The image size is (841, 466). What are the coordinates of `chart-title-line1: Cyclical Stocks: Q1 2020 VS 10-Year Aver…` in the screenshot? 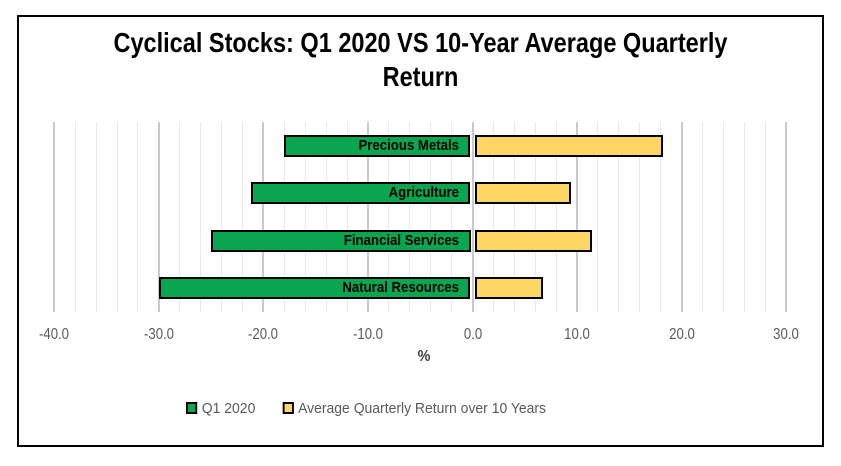 It's located at (420, 42).